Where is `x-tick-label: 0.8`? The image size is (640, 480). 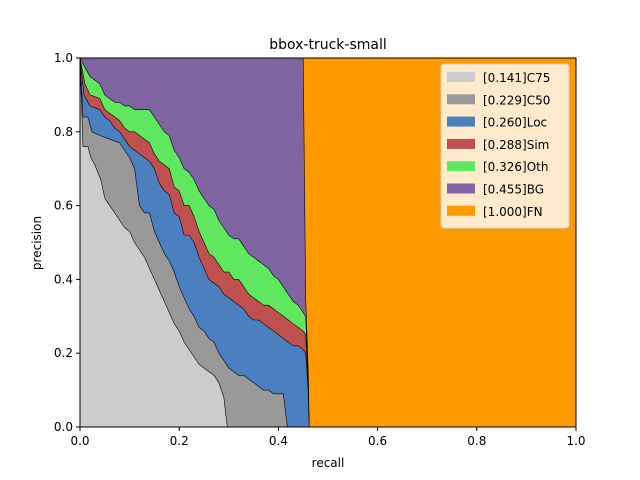
x-tick-label: 0.8 is located at coordinates (476, 441).